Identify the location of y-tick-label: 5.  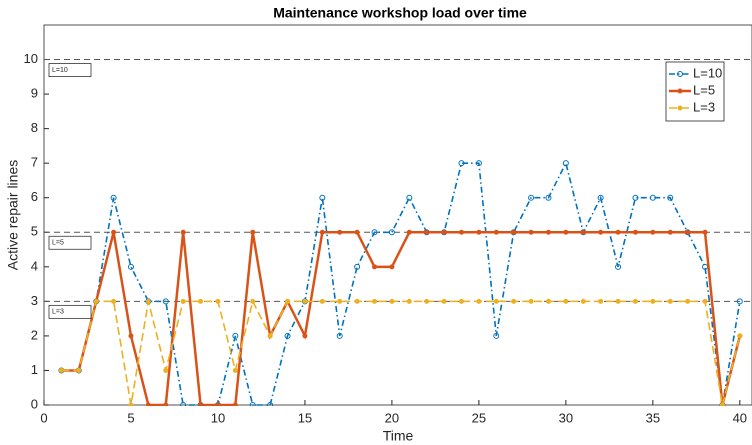
(34, 231).